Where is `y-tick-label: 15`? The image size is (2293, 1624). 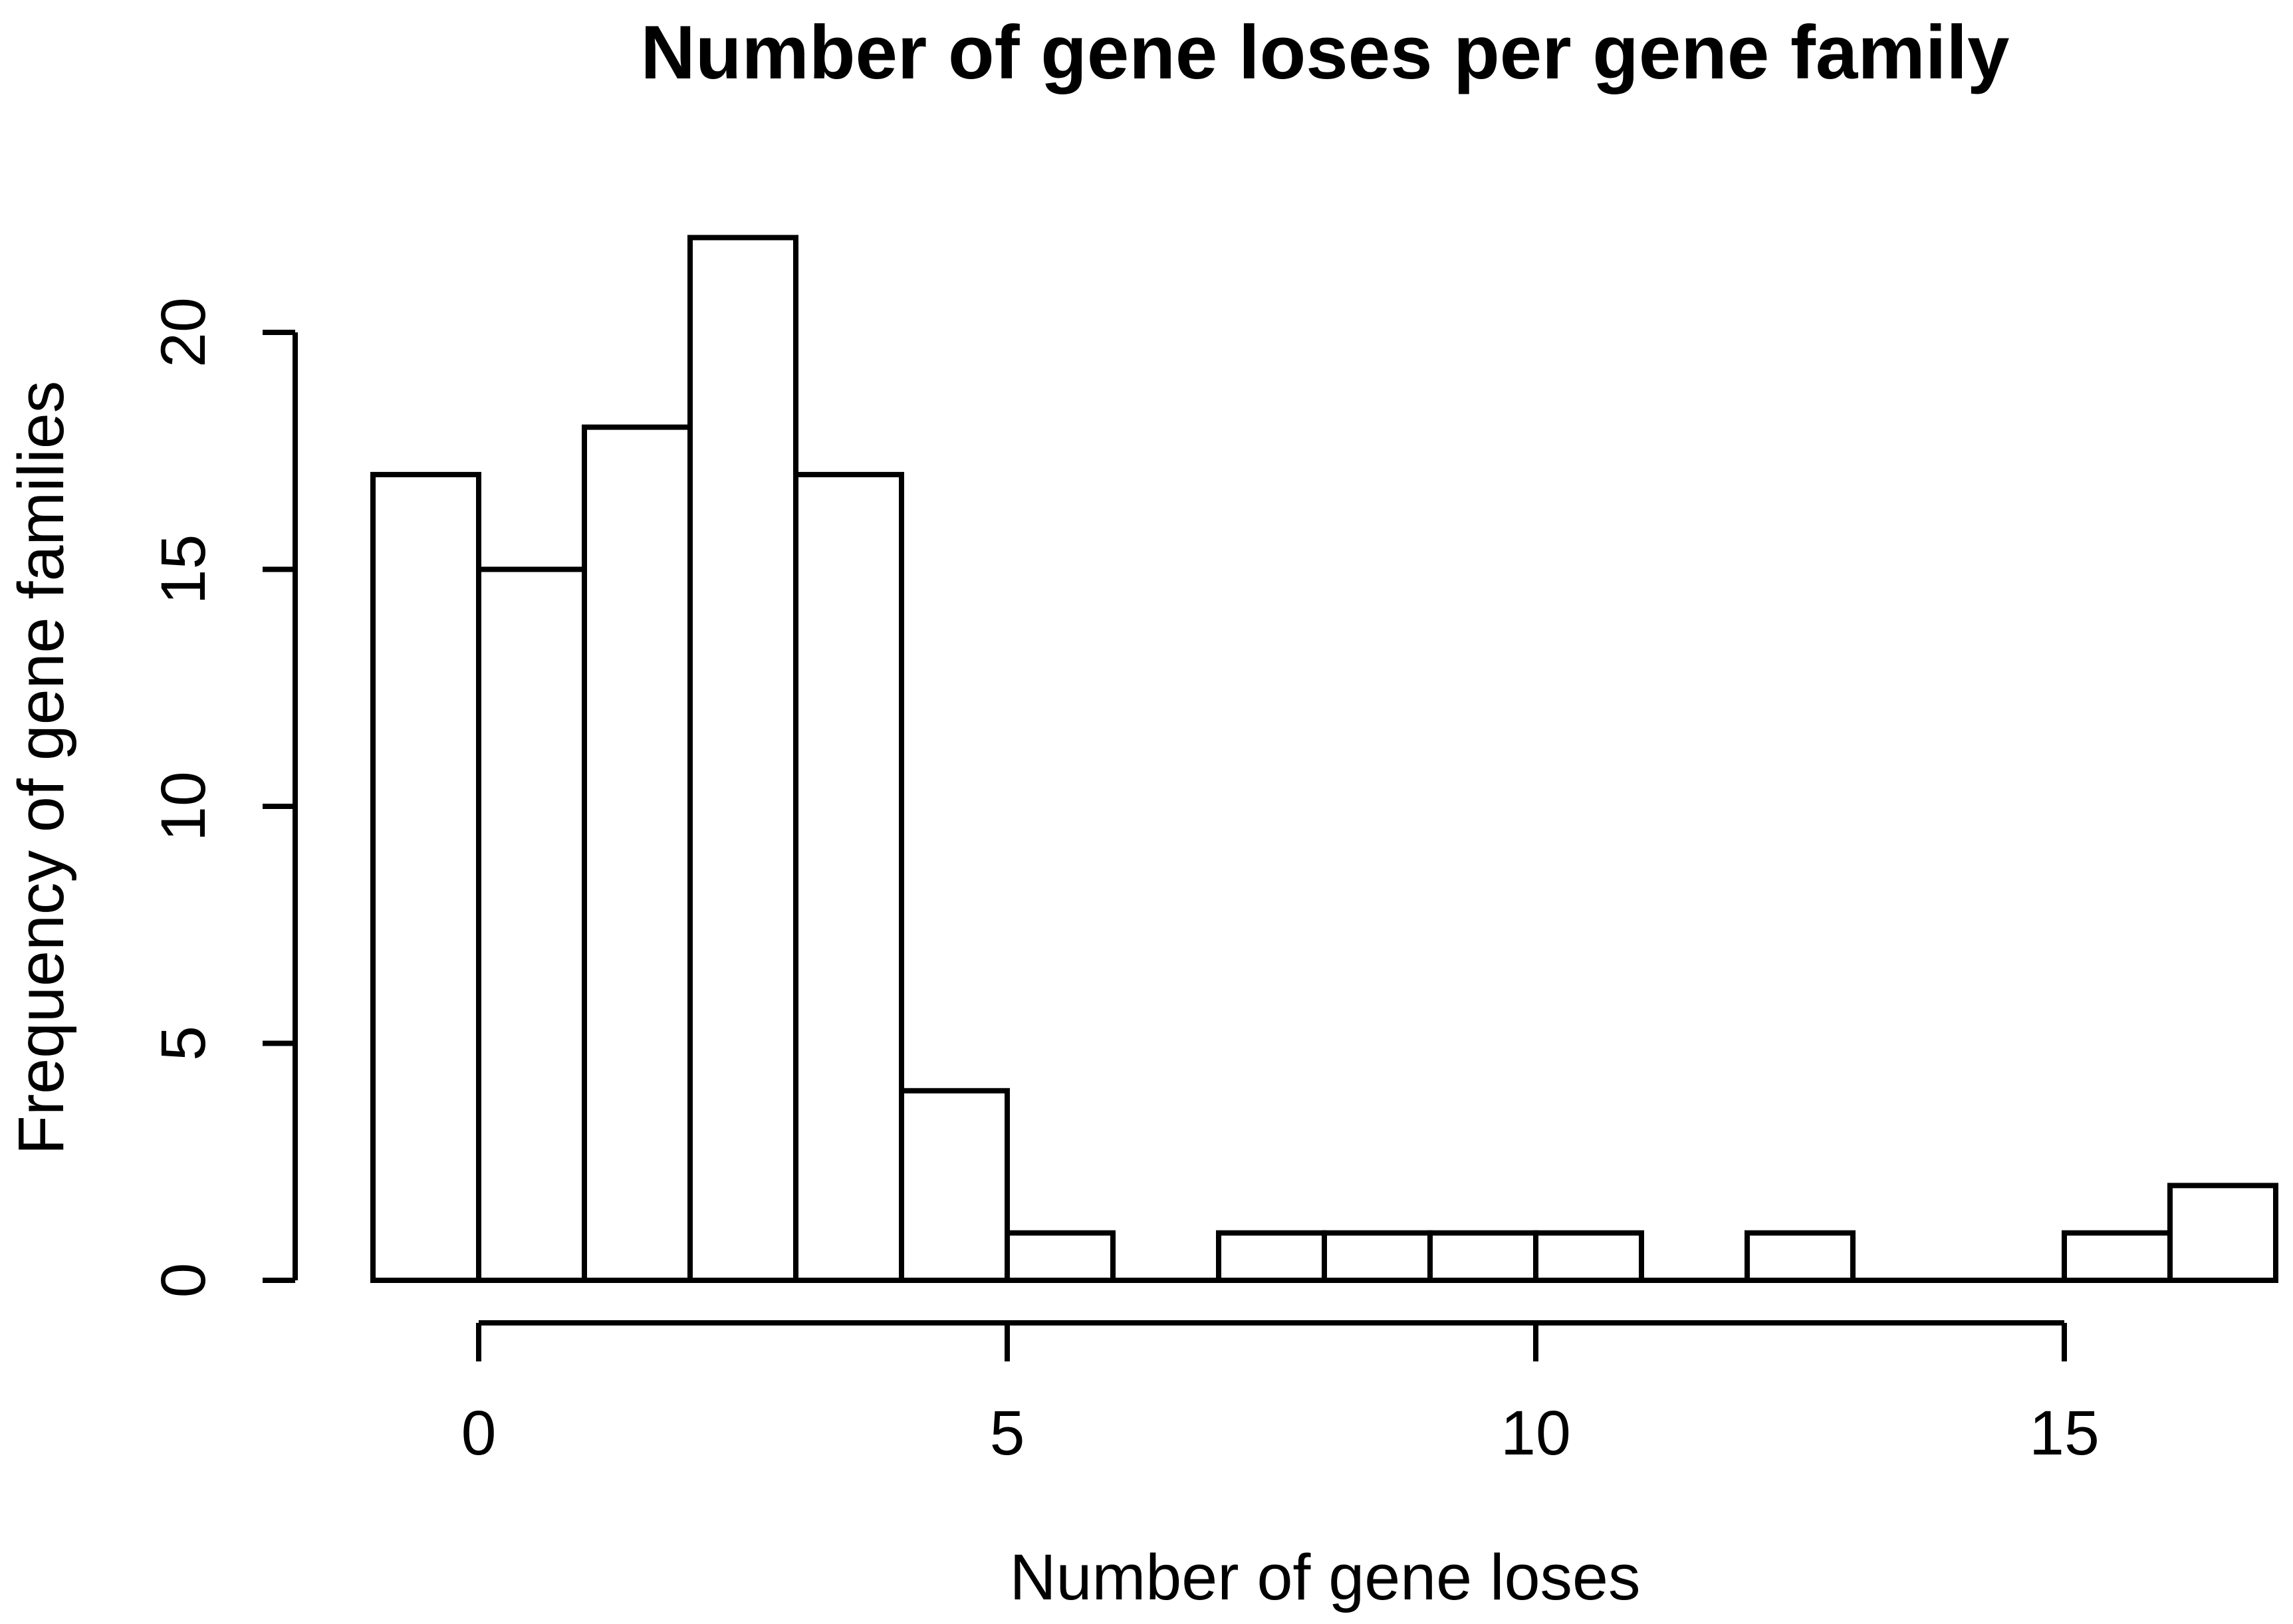 y-tick-label: 15 is located at coordinates (184, 569).